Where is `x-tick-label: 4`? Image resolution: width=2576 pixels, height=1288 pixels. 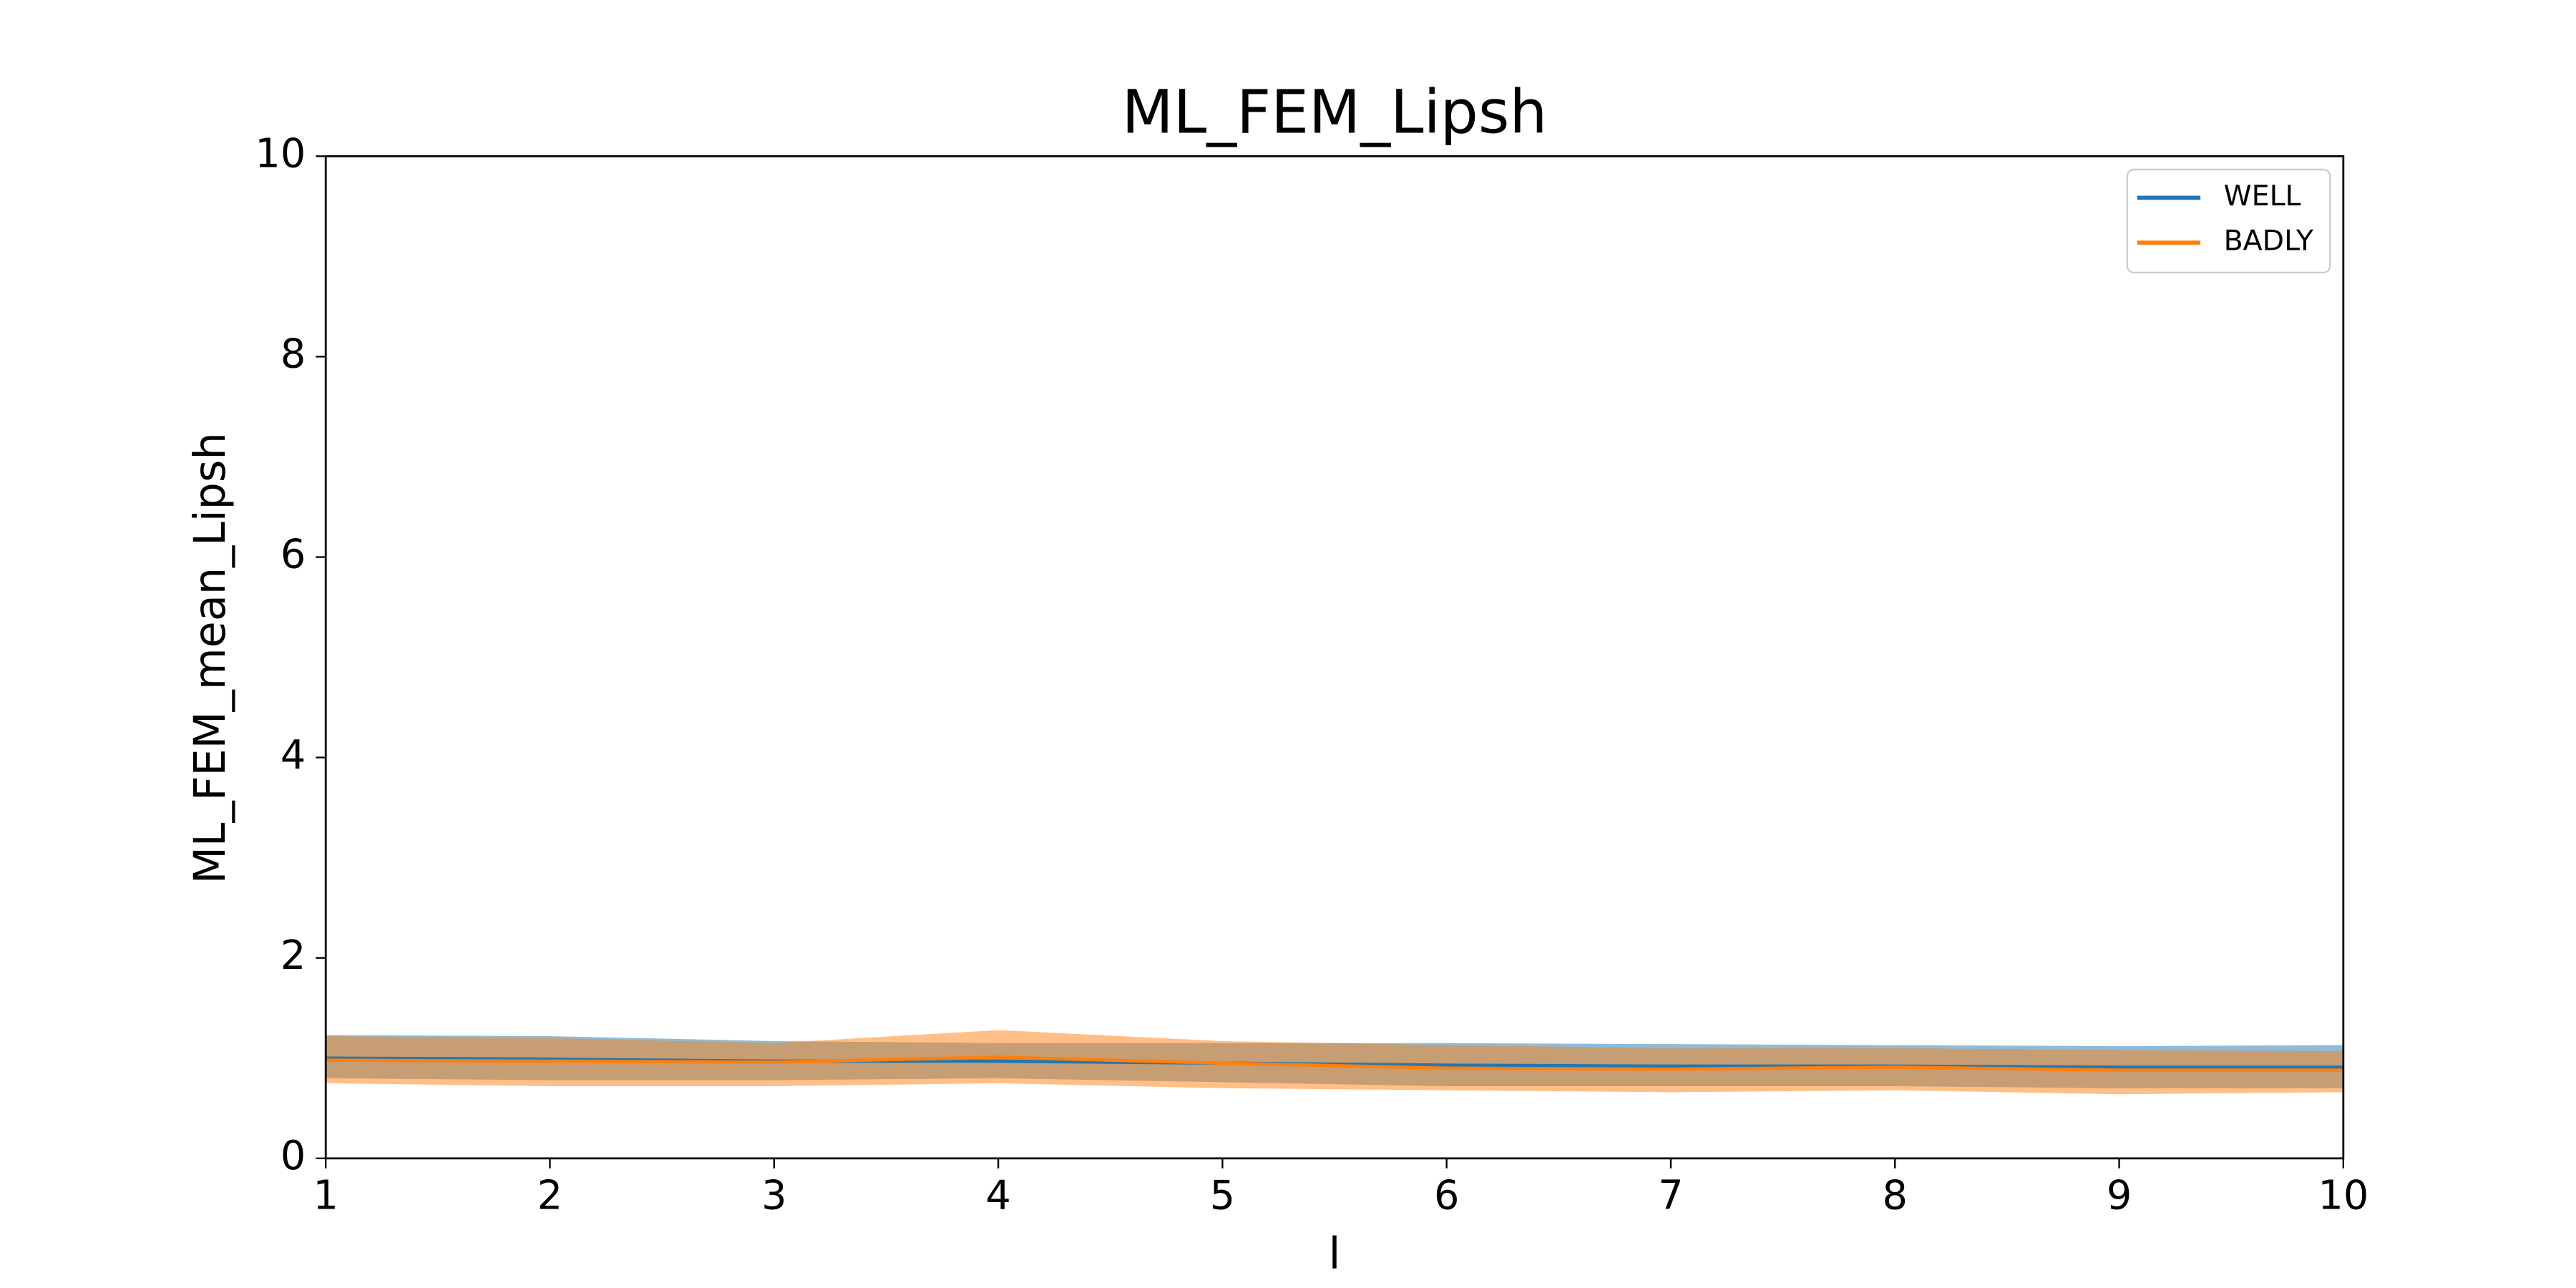 x-tick-label: 4 is located at coordinates (997, 1196).